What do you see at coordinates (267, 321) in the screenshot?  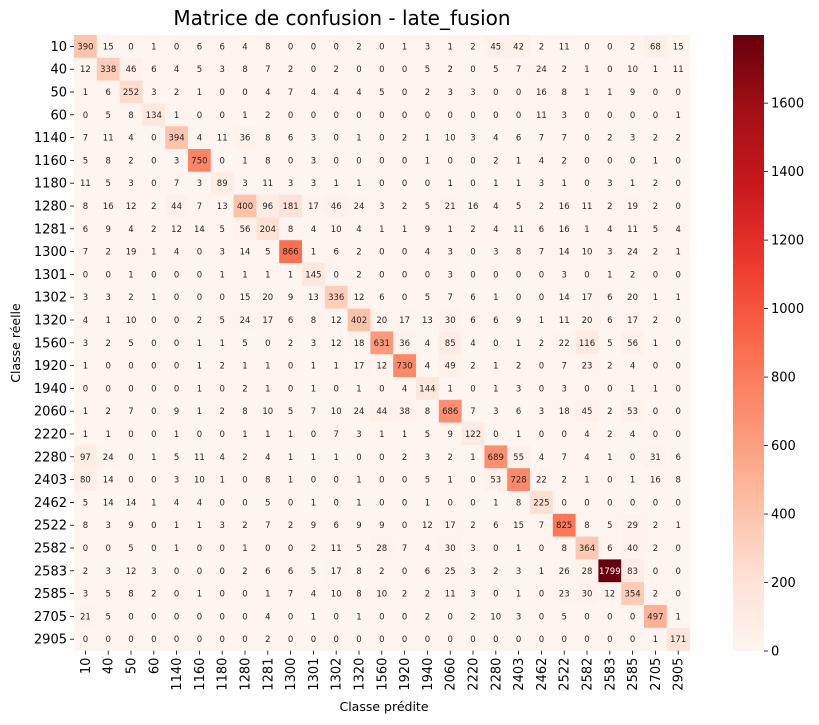 I see `cell-value-label: 17` at bounding box center [267, 321].